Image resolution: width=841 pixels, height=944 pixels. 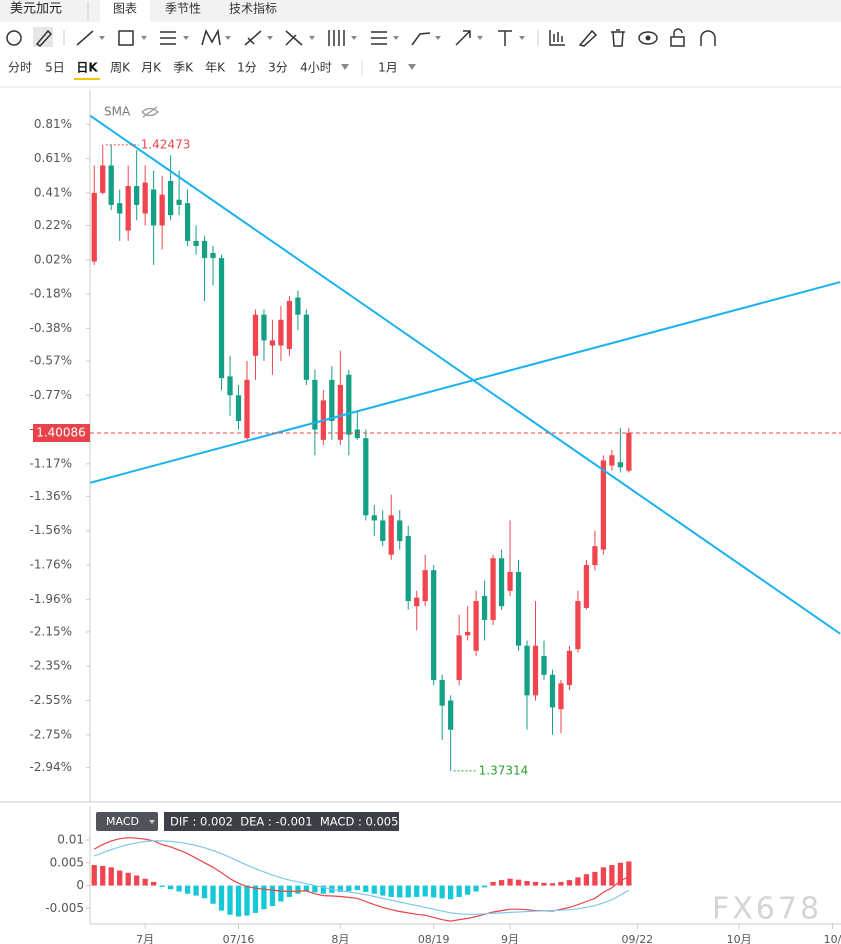 I want to click on active-tab-bg, so click(x=125, y=11).